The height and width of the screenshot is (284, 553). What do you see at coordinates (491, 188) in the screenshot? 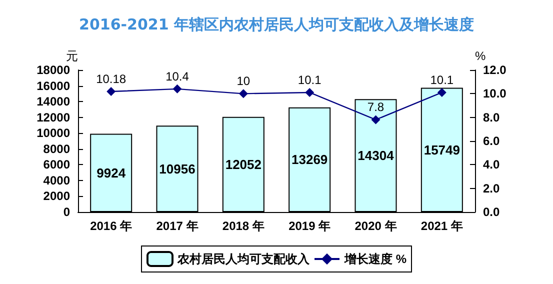
I see `y2-tick-label: 2.0` at bounding box center [491, 188].